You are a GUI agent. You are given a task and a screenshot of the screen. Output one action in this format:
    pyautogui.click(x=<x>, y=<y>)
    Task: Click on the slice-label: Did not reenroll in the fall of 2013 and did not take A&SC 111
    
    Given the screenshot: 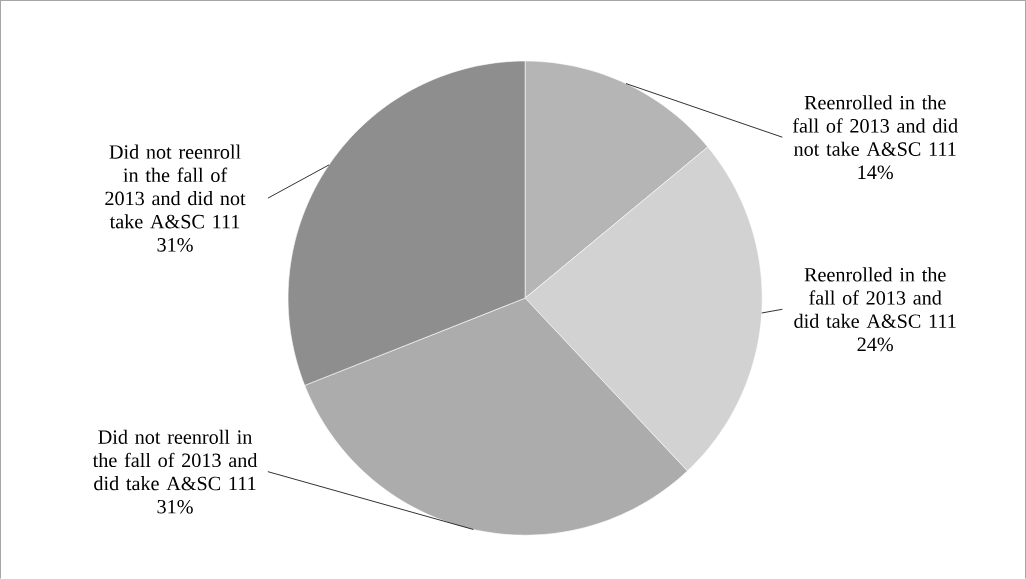 What is the action you would take?
    pyautogui.click(x=175, y=186)
    